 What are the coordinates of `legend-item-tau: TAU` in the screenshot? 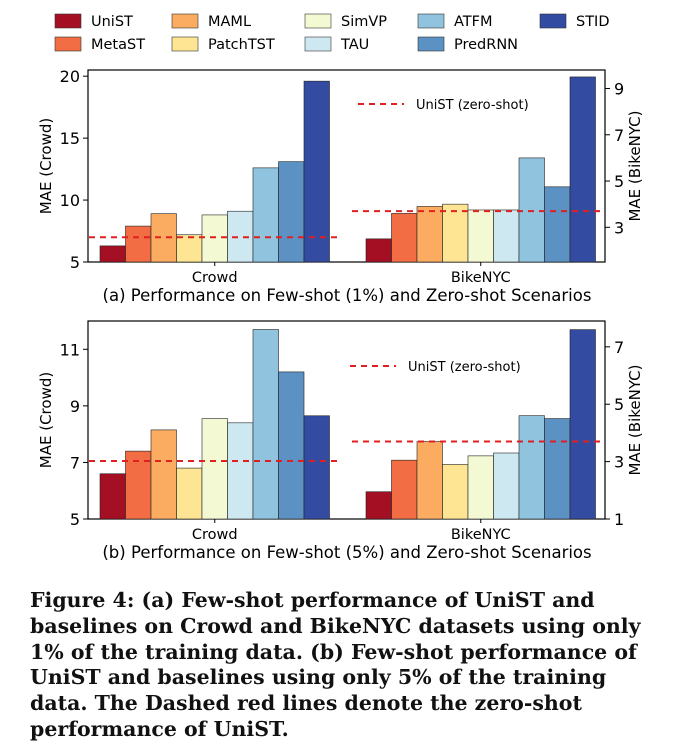 It's located at (336, 44).